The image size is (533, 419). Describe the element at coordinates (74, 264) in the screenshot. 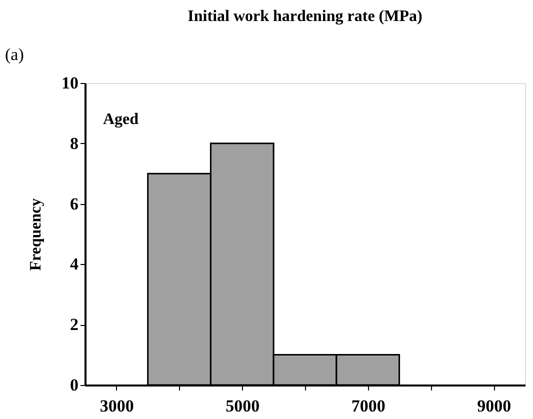

I see `y-tick-label: 4` at that location.